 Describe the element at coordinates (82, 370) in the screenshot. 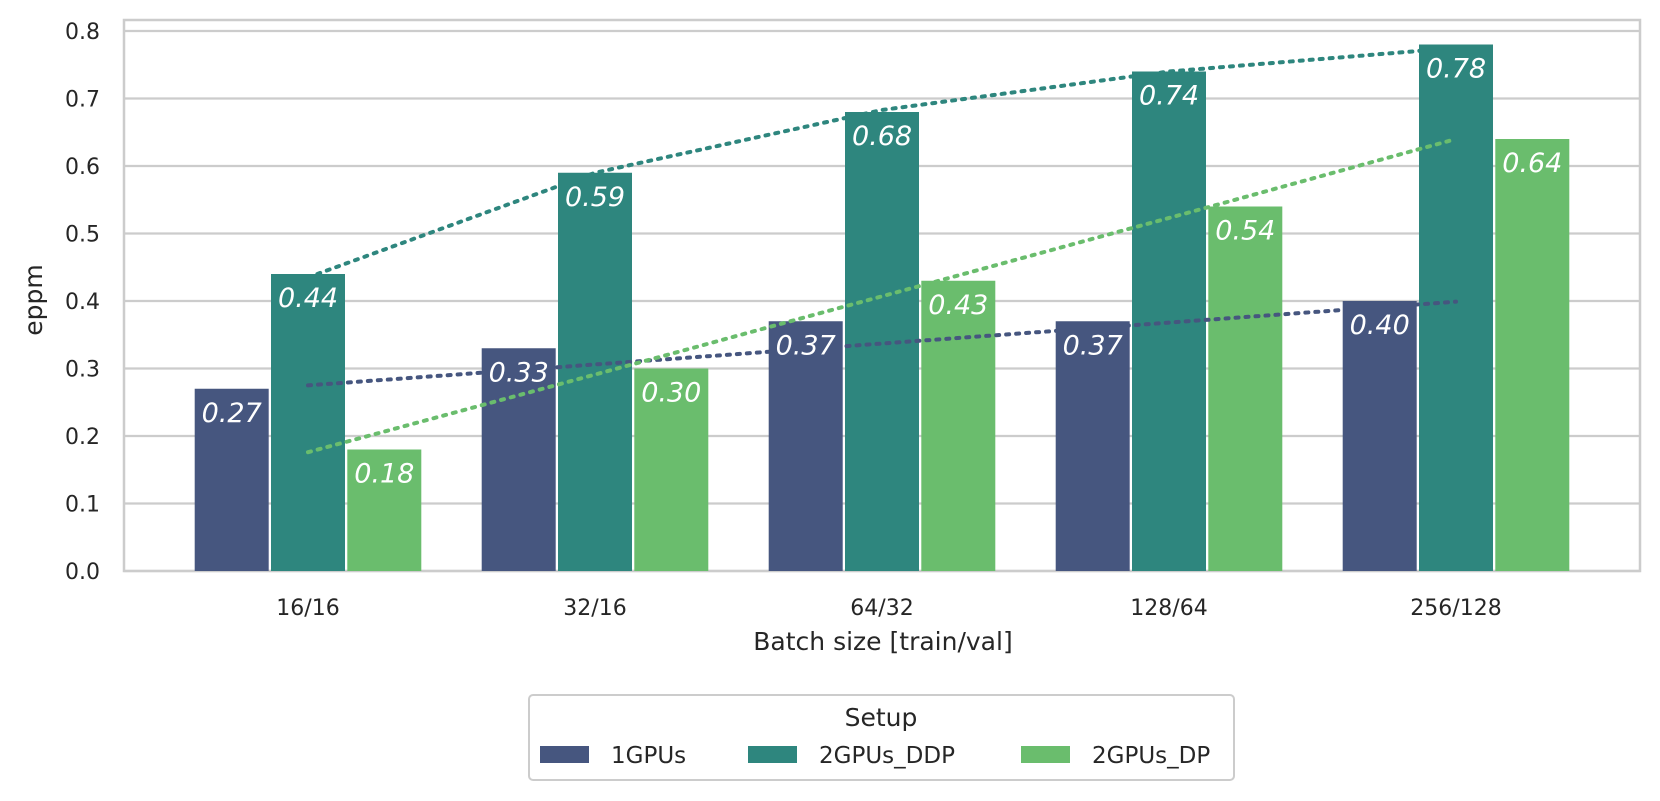

I see `y-tick-label: 0.3` at that location.